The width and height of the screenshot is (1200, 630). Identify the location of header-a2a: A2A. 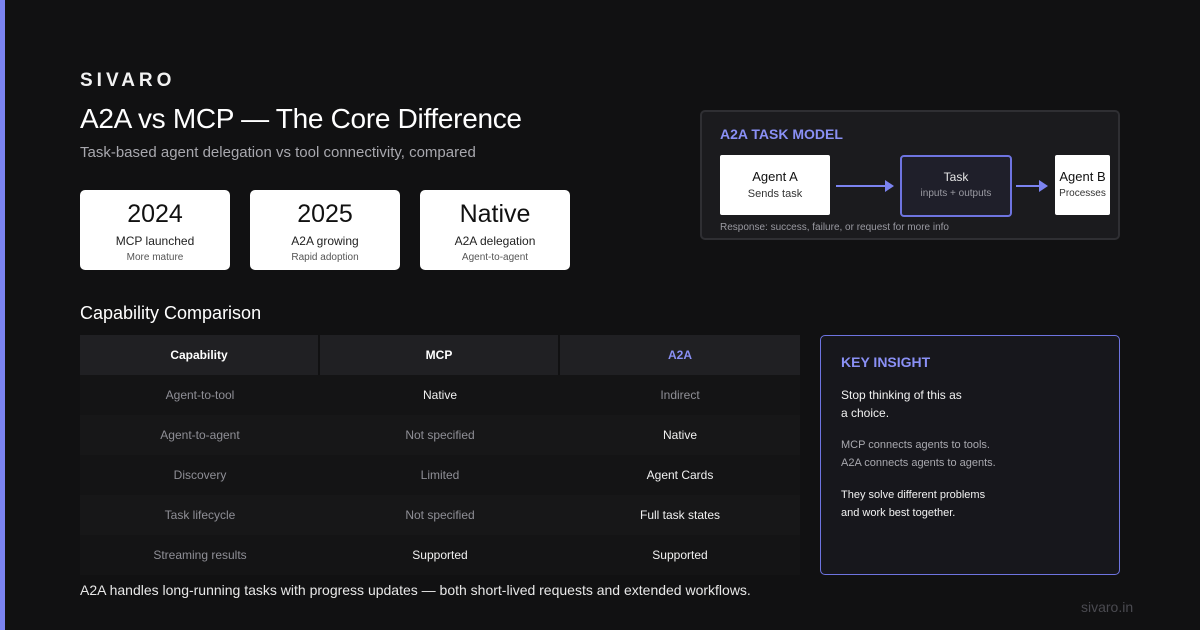
(680, 355).